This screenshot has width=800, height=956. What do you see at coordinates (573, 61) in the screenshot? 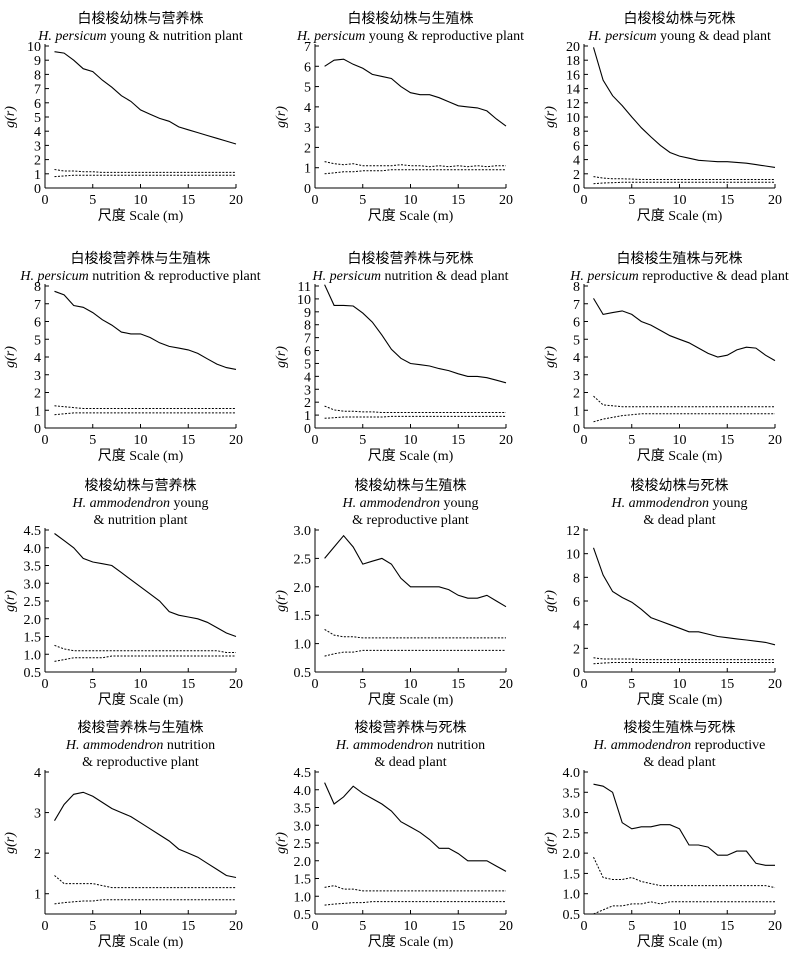
I see `y-tick-label: 18` at bounding box center [573, 61].